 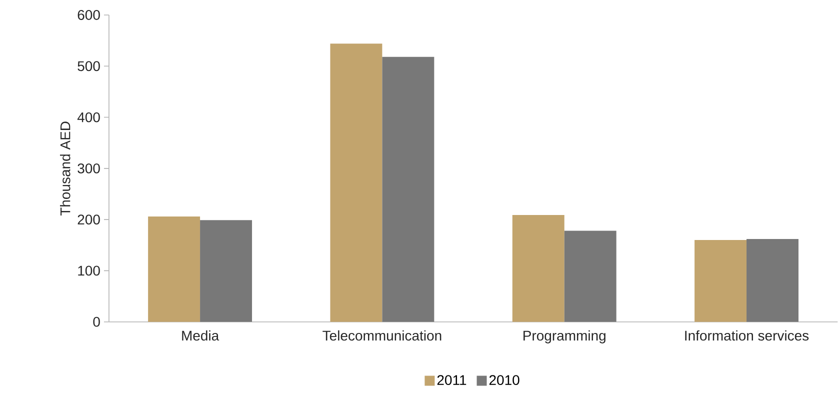 What do you see at coordinates (451, 380) in the screenshot?
I see `legend-label: 2011` at bounding box center [451, 380].